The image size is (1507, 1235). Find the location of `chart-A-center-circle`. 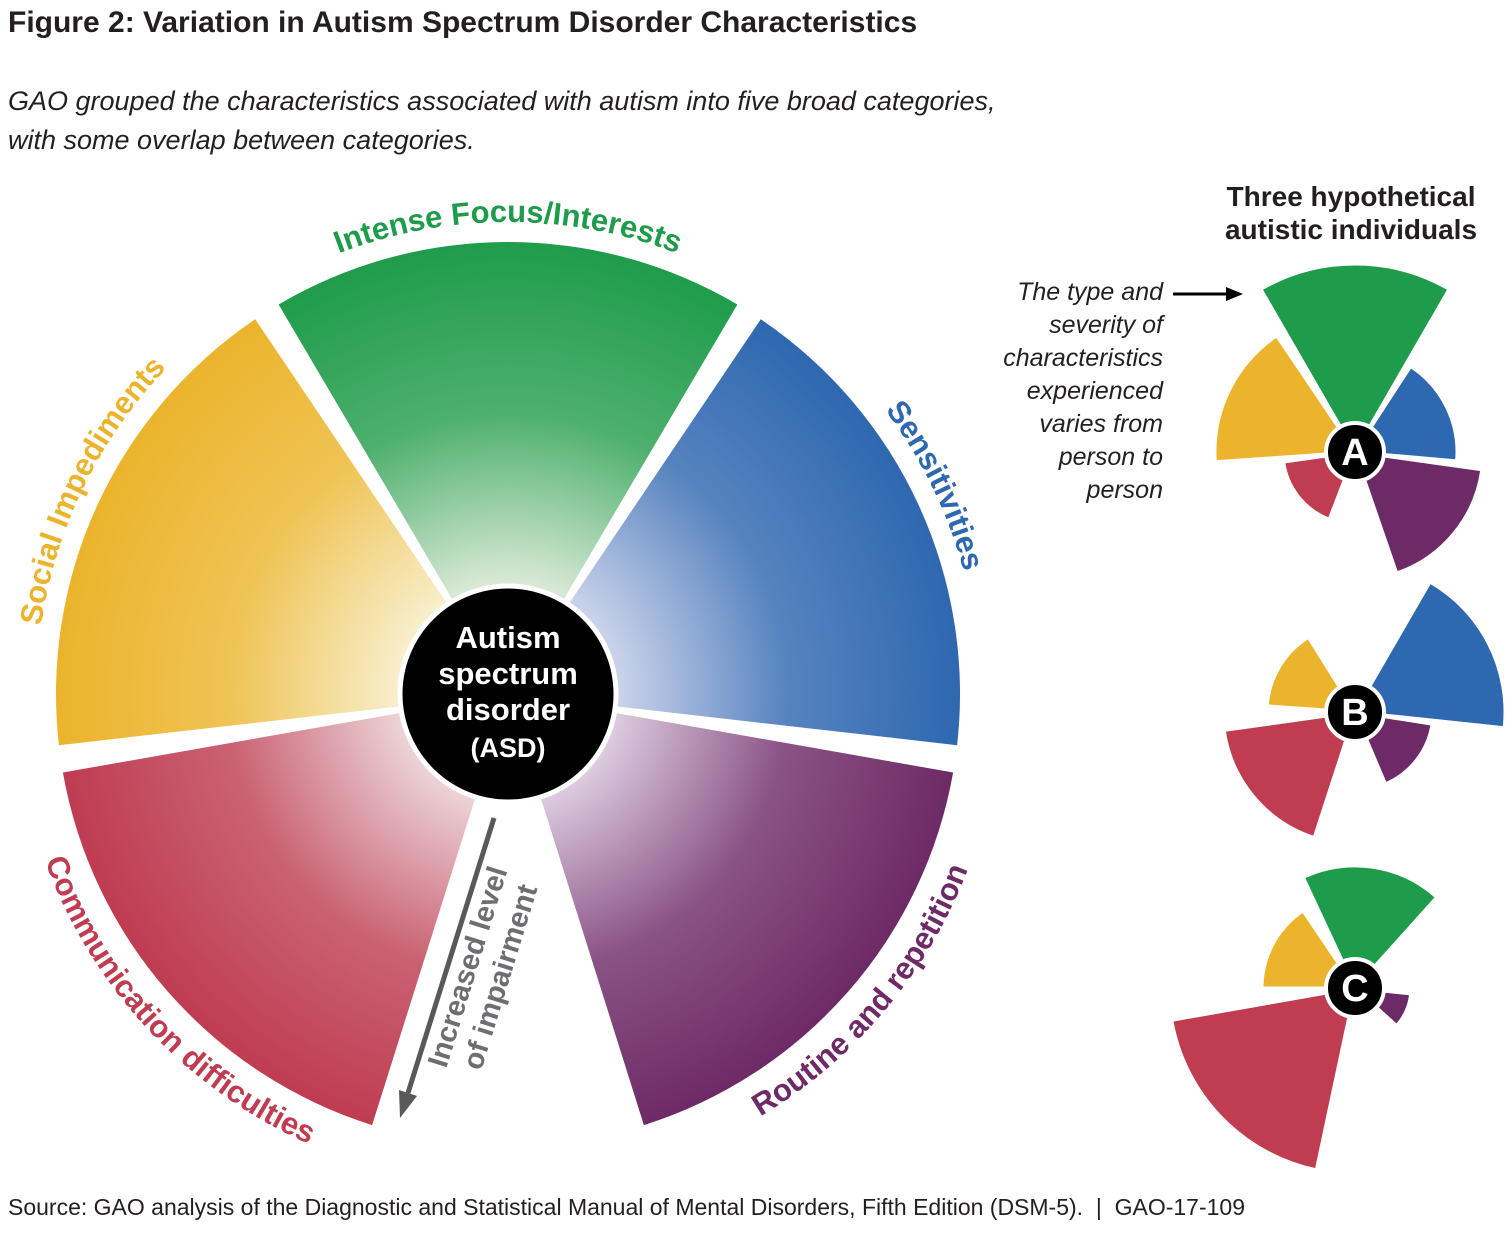

chart-A-center-circle is located at coordinates (1355, 452).